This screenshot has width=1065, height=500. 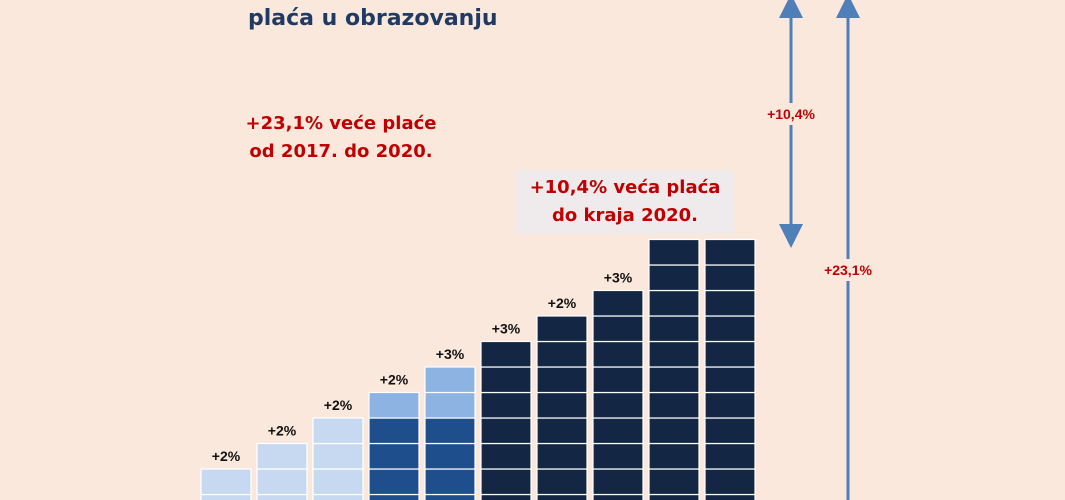 What do you see at coordinates (618, 278) in the screenshot?
I see `bar-8-increment-label: +3%` at bounding box center [618, 278].